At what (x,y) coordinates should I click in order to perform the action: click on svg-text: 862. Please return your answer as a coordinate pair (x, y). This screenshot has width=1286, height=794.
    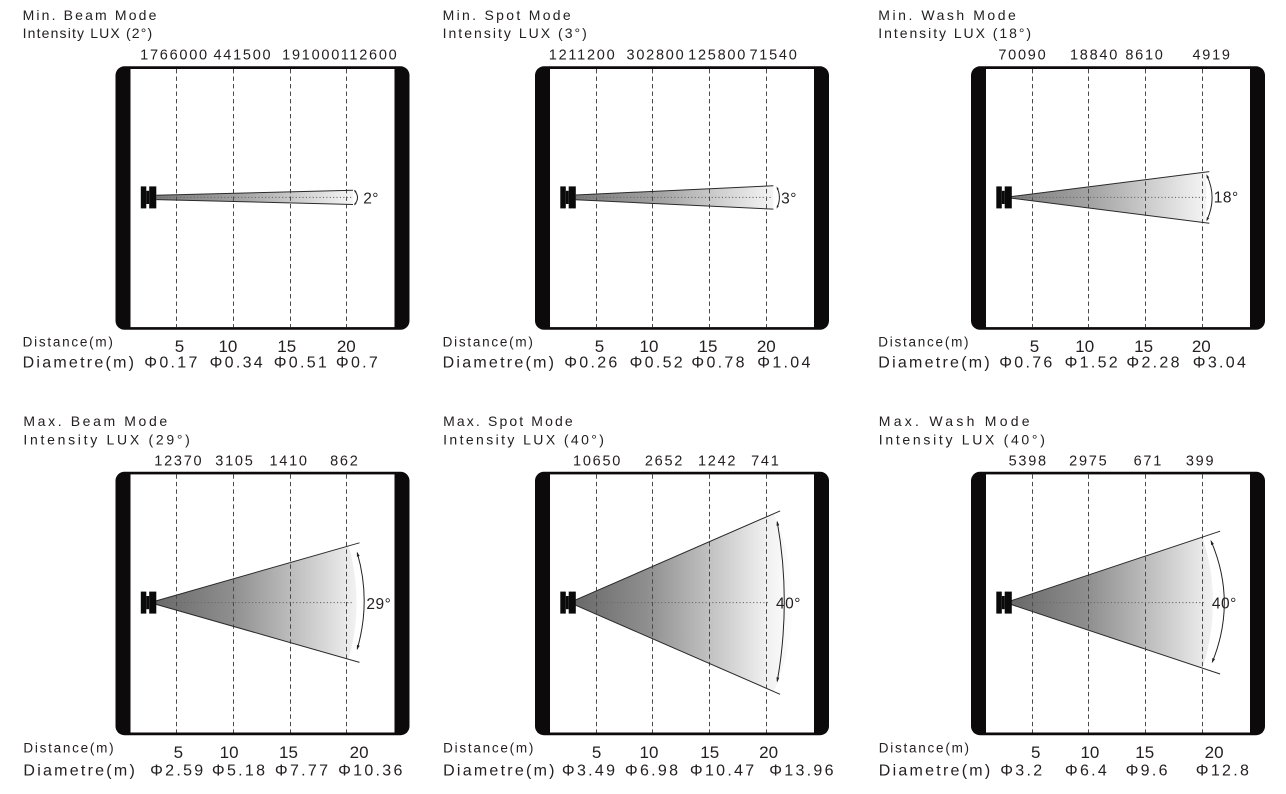
    Looking at the image, I should click on (344, 462).